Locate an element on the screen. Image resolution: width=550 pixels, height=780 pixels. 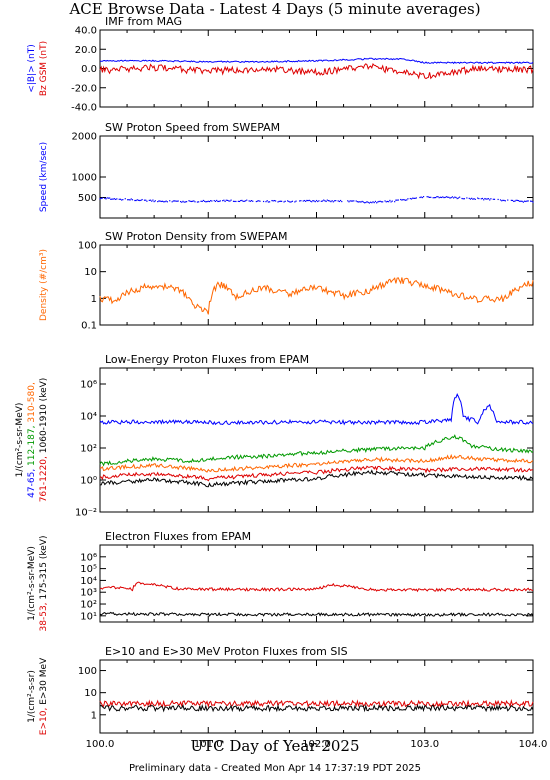
y-tick-label: 10⁴ is located at coordinates (88, 581).